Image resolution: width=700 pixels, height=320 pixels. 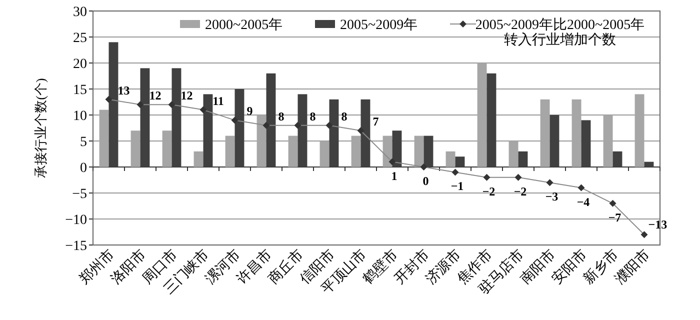 I want to click on y-tick-label: −5, so click(x=79, y=194).